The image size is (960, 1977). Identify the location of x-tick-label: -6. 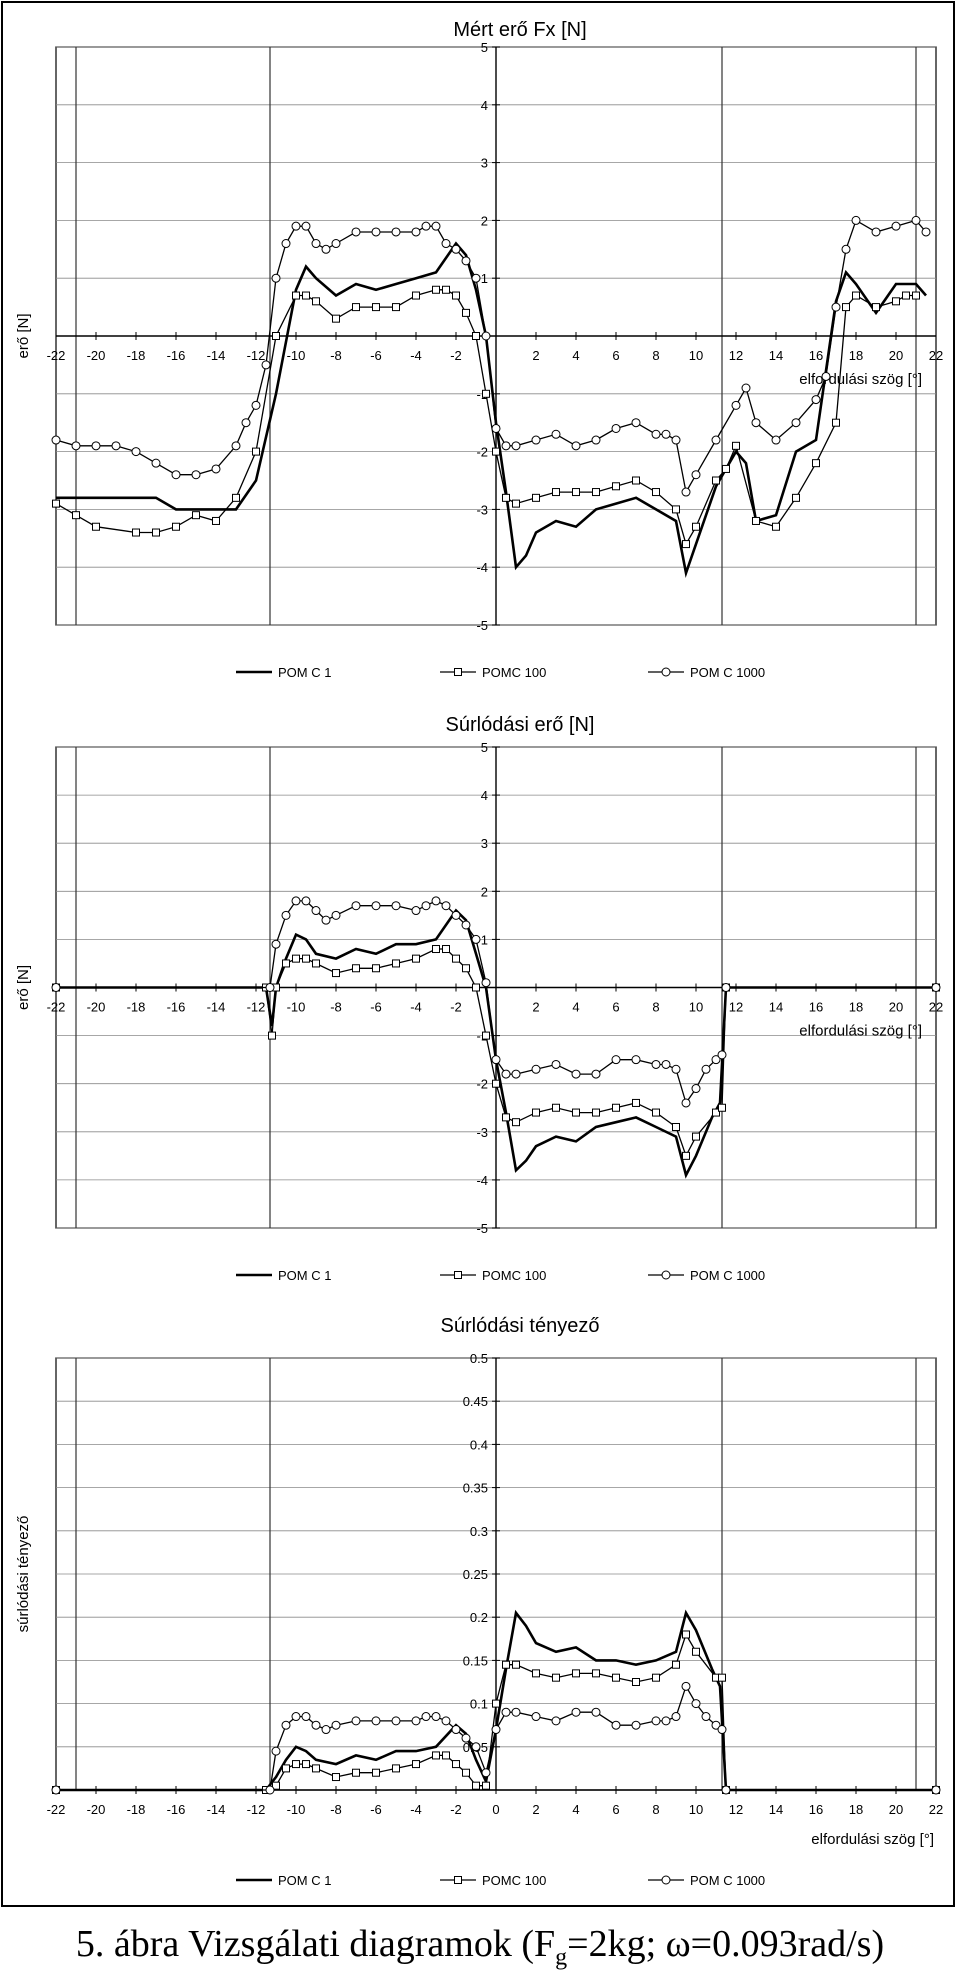
(376, 1809).